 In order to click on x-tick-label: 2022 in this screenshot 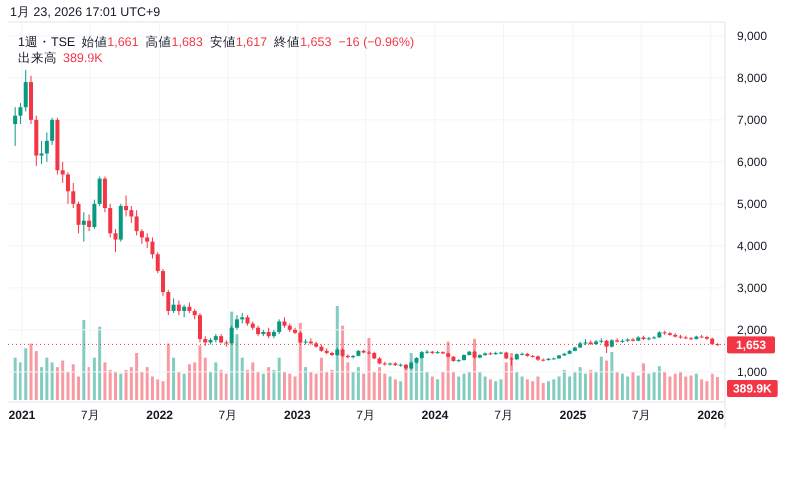, I will do `click(160, 415)`.